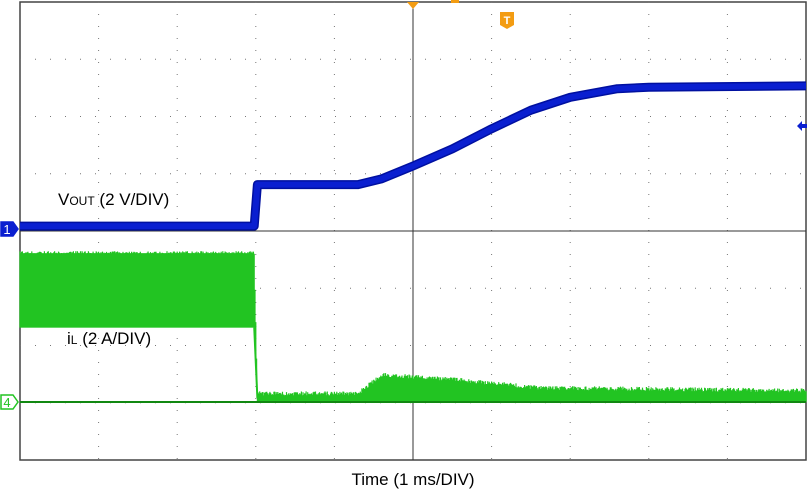 This screenshot has width=809, height=500. What do you see at coordinates (6, 229) in the screenshot?
I see `channel-1-marker-text: 1` at bounding box center [6, 229].